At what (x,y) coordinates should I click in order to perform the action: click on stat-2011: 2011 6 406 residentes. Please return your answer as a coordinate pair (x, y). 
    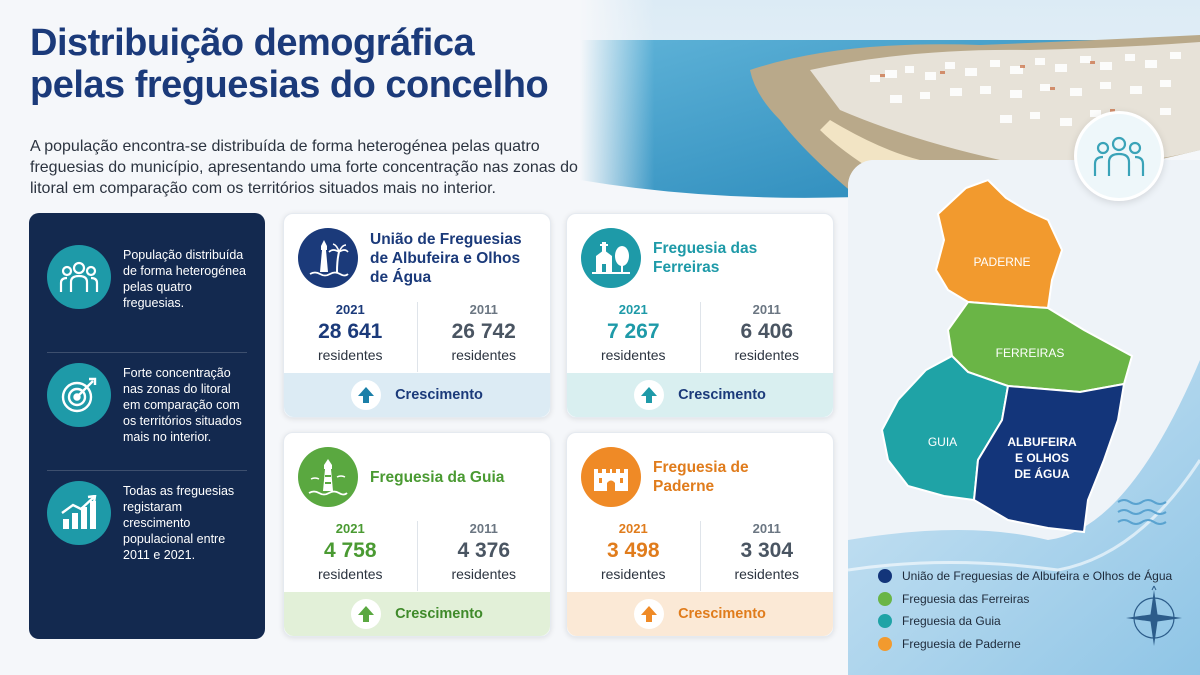
    Looking at the image, I should click on (766, 337).